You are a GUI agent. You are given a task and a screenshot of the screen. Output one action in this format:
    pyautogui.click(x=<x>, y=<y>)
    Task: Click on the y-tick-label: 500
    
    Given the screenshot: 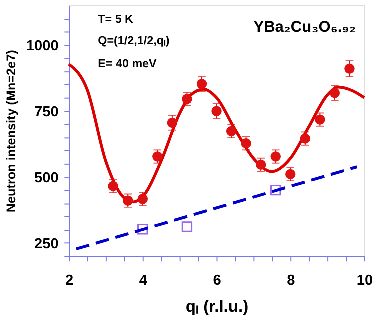 What is the action you would take?
    pyautogui.click(x=46, y=178)
    